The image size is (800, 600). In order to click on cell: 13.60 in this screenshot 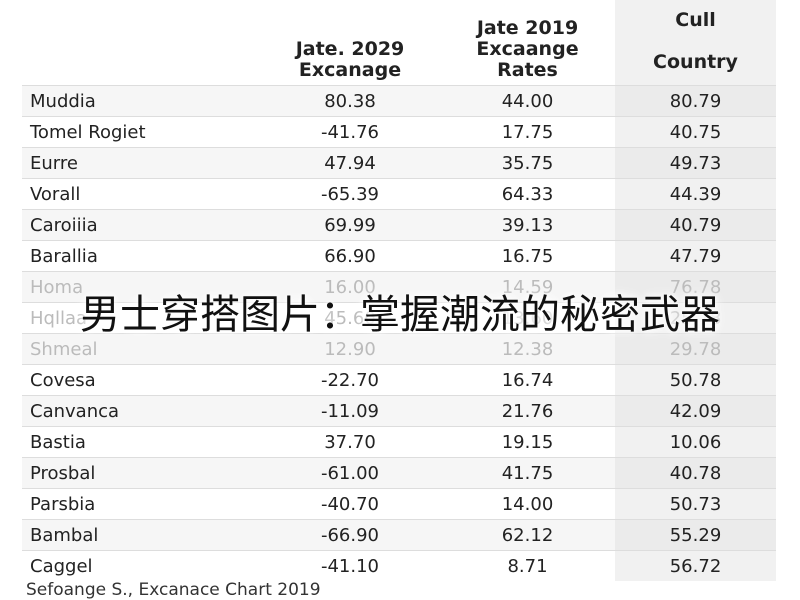, I will do `click(527, 318)`.